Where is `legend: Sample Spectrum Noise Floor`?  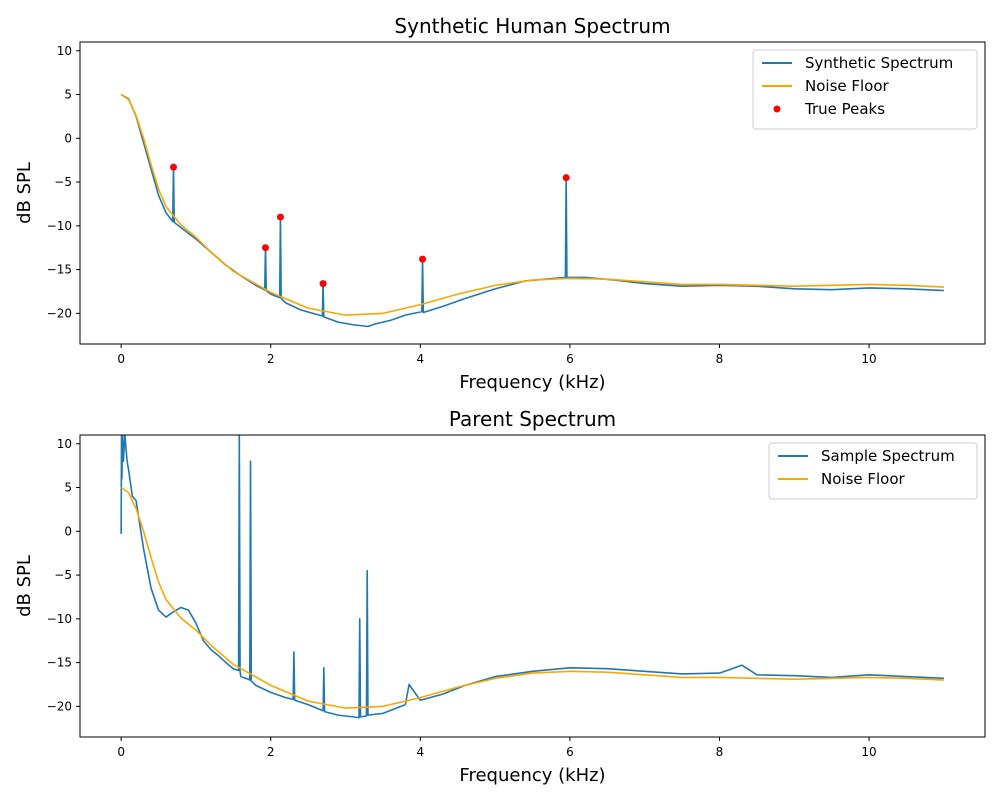 legend: Sample Spectrum Noise Floor is located at coordinates (873, 471).